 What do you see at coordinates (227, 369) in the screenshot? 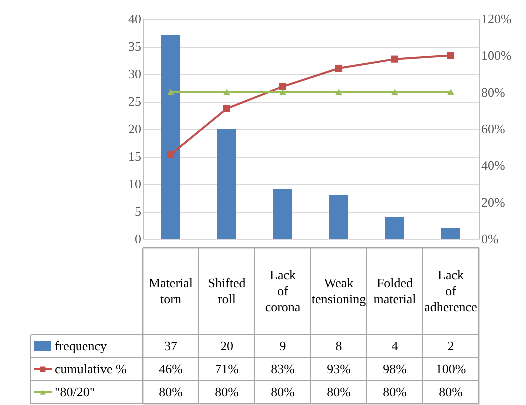
I see `data-label: 71%` at bounding box center [227, 369].